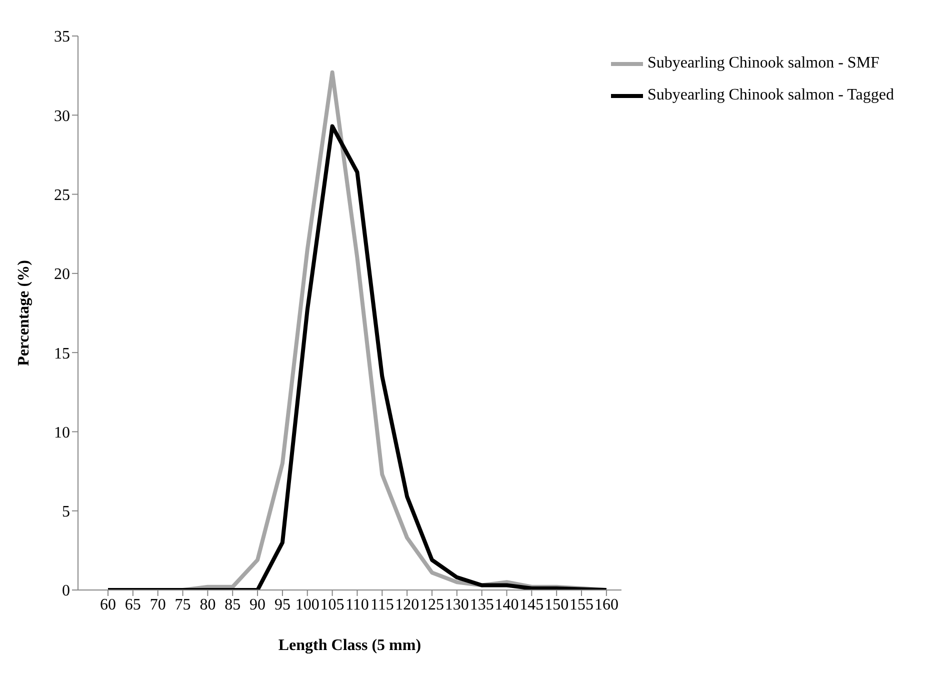 Image resolution: width=942 pixels, height=689 pixels. What do you see at coordinates (307, 605) in the screenshot?
I see `x-tick-label: 100` at bounding box center [307, 605].